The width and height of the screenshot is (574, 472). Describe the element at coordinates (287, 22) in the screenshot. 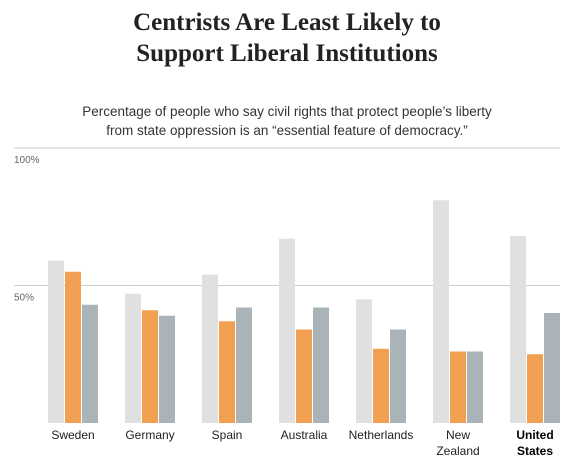

I see `chart-title-line-1: Centrists Are Least Likely to` at that location.